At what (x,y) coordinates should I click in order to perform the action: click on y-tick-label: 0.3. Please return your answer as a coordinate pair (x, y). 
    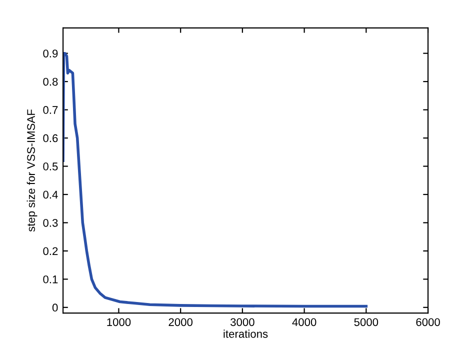
    Looking at the image, I should click on (50, 222).